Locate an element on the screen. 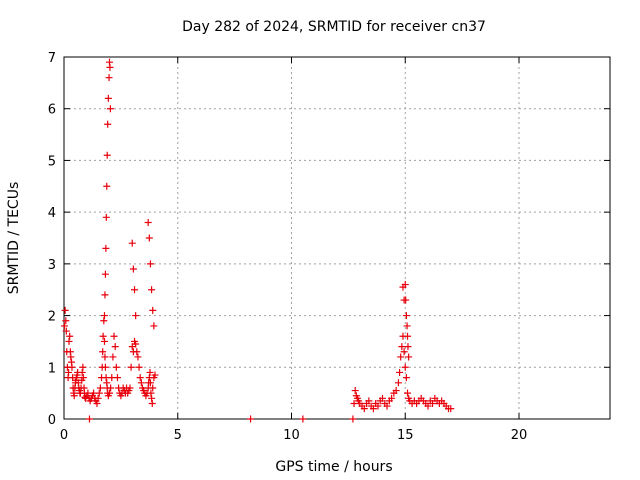 This screenshot has height=480, width=640. y-tick-label: 0 is located at coordinates (52, 420).